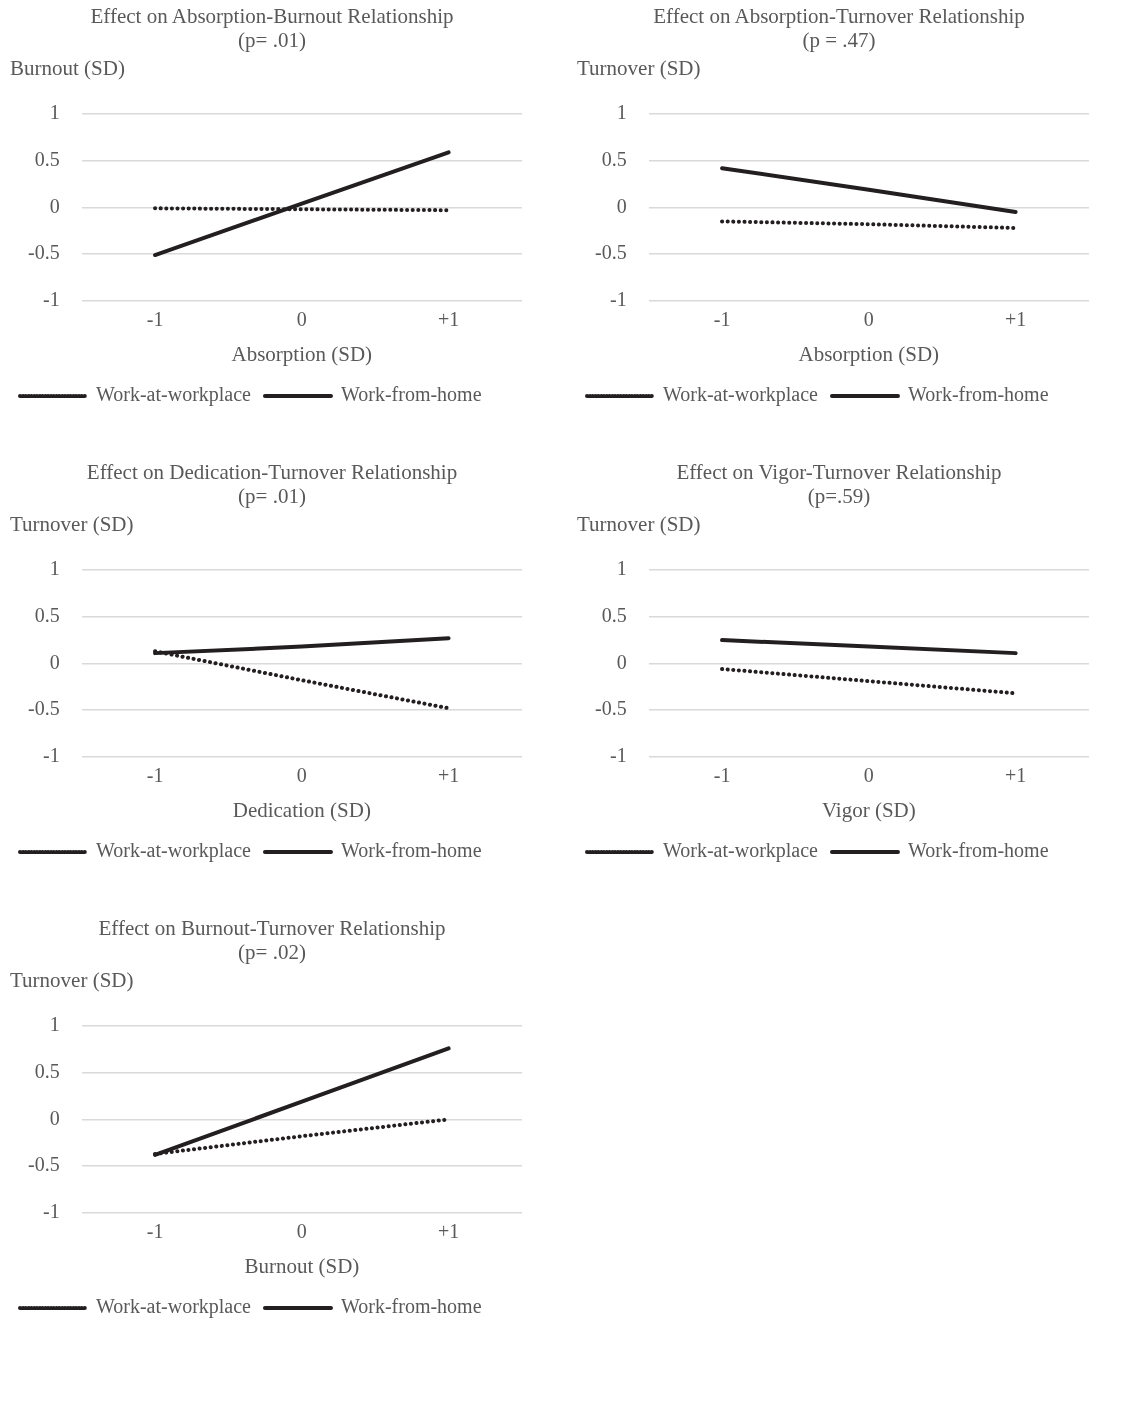 The width and height of the screenshot is (1137, 1416). What do you see at coordinates (839, 472) in the screenshot?
I see `chart-title: Effect on Vigor-Turnover Relationship` at bounding box center [839, 472].